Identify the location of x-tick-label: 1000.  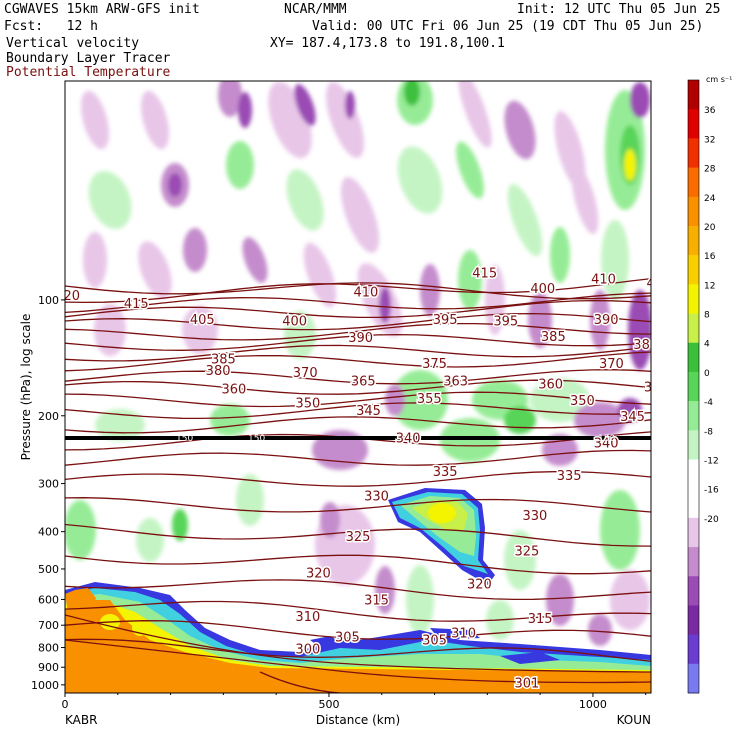
(593, 704).